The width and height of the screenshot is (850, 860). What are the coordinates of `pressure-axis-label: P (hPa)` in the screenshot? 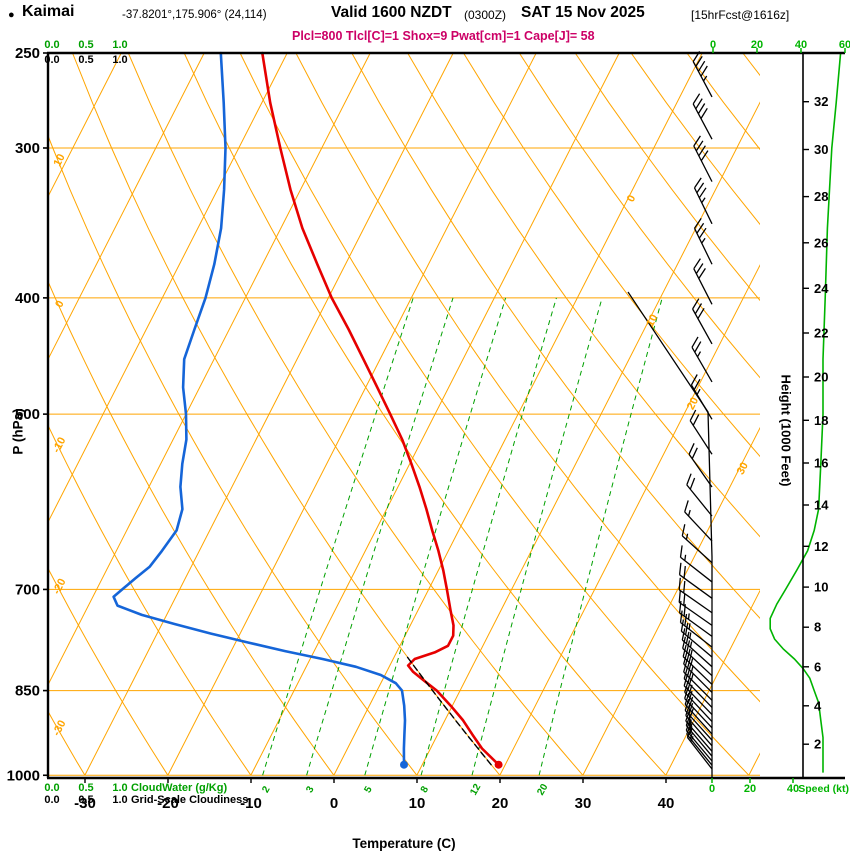 It's located at (18, 431).